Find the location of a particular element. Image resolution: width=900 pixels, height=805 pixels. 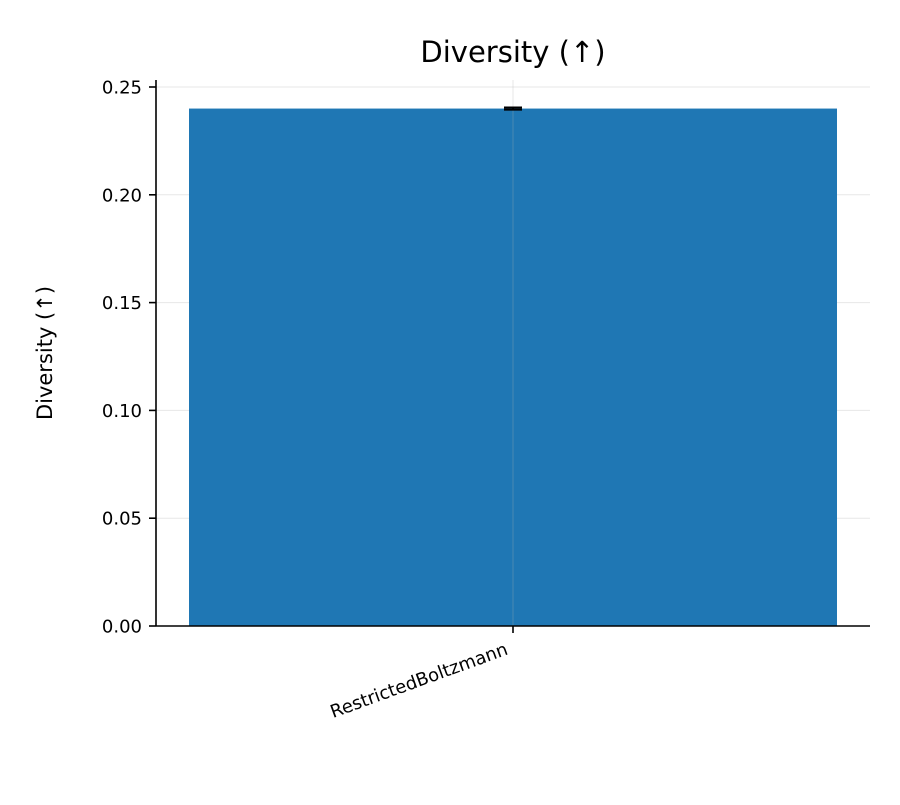

y-tick-label: 0.05 is located at coordinates (122, 519).